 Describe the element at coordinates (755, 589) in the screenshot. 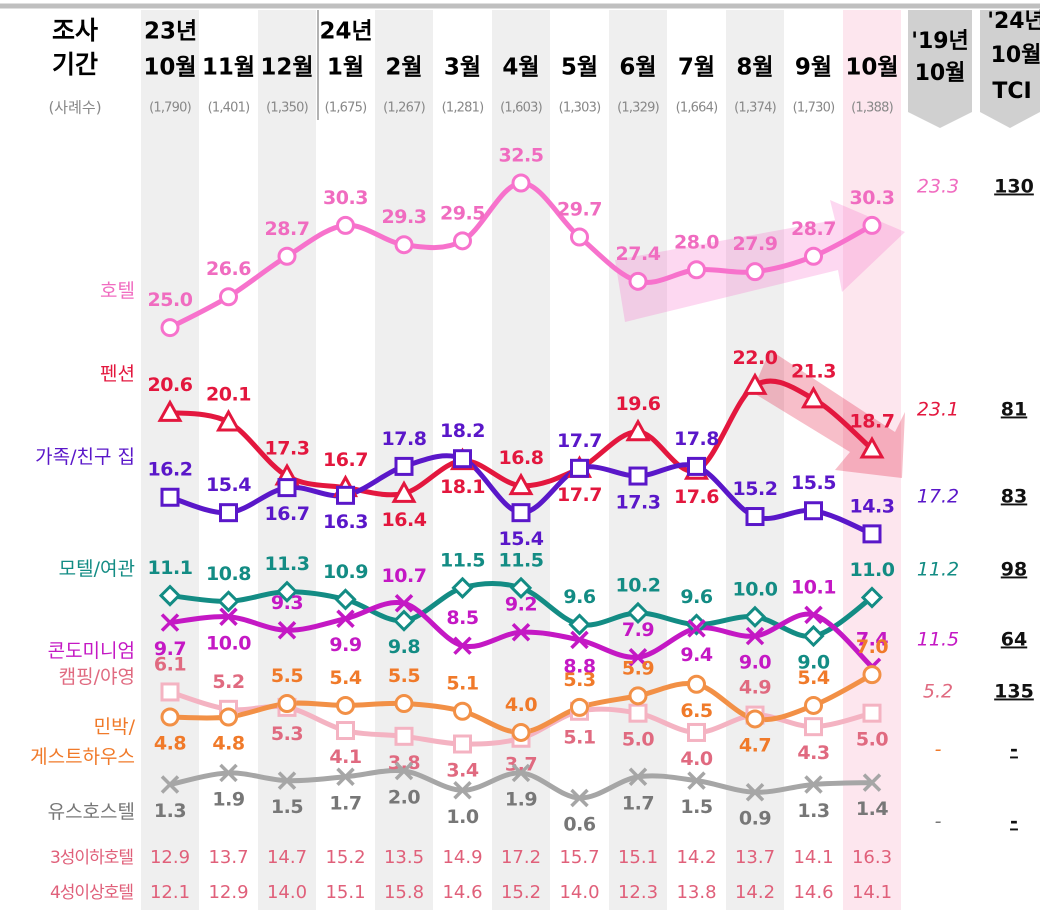

I see `data-label: 10.0` at that location.